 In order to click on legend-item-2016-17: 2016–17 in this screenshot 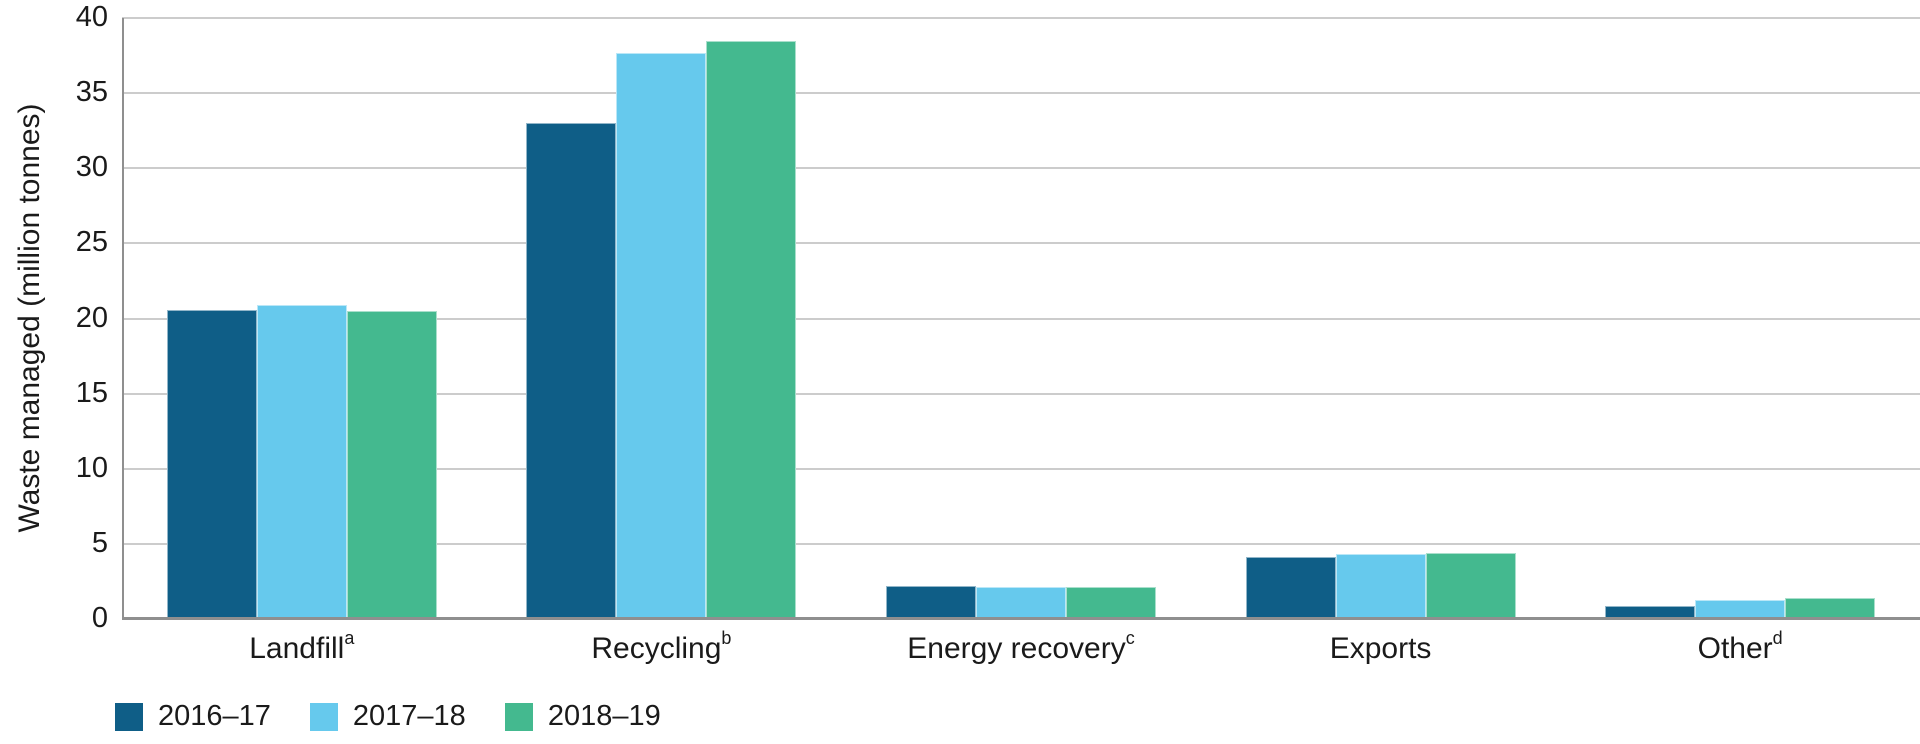, I will do `click(193, 716)`.